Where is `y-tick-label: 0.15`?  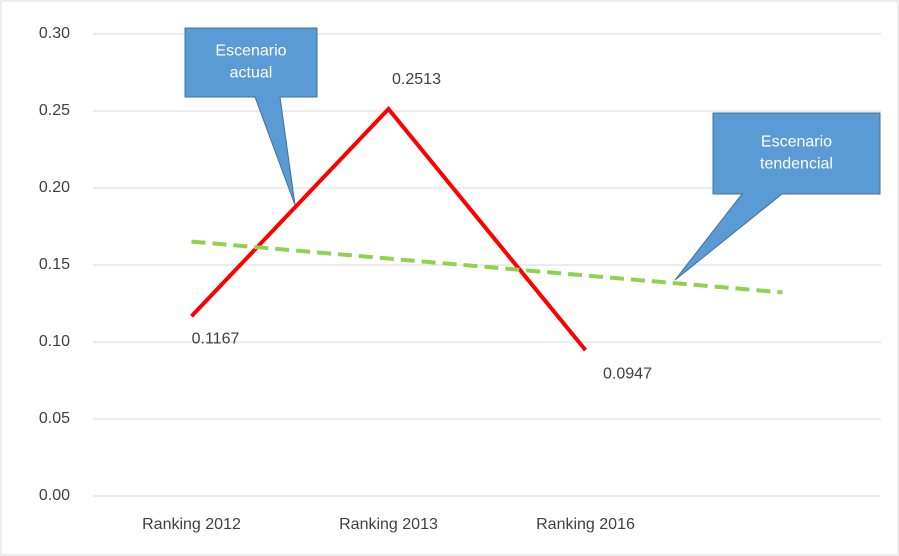 y-tick-label: 0.15 is located at coordinates (54, 264).